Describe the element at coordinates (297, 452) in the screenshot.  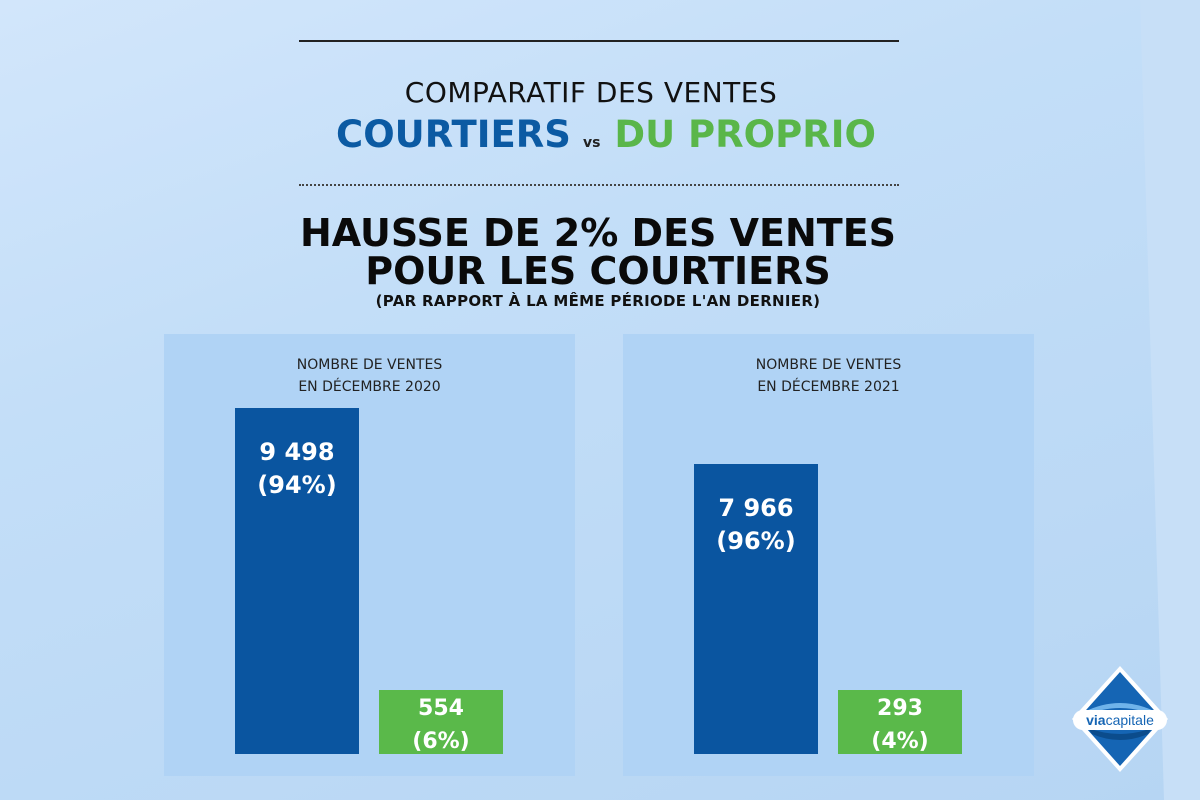
I see `bar-value-label: 9 498` at that location.